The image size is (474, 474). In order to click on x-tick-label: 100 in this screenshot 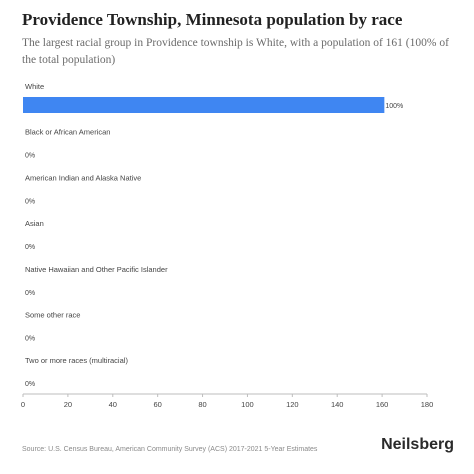, I will do `click(247, 404)`.